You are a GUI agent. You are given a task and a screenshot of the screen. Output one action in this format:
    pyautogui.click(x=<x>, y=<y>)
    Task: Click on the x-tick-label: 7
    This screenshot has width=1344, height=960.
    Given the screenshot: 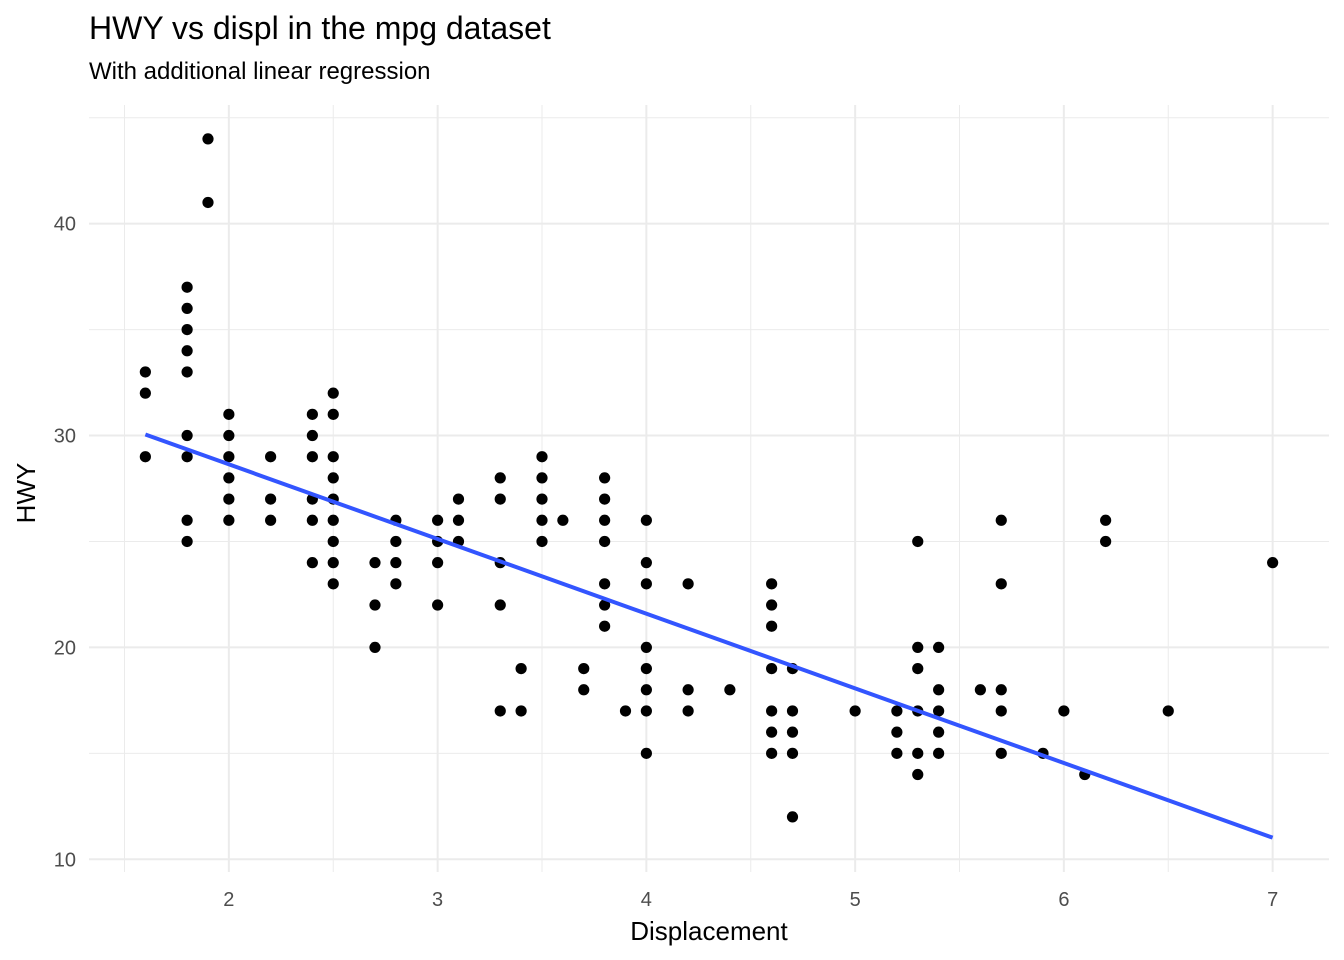 What is the action you would take?
    pyautogui.click(x=1272, y=900)
    